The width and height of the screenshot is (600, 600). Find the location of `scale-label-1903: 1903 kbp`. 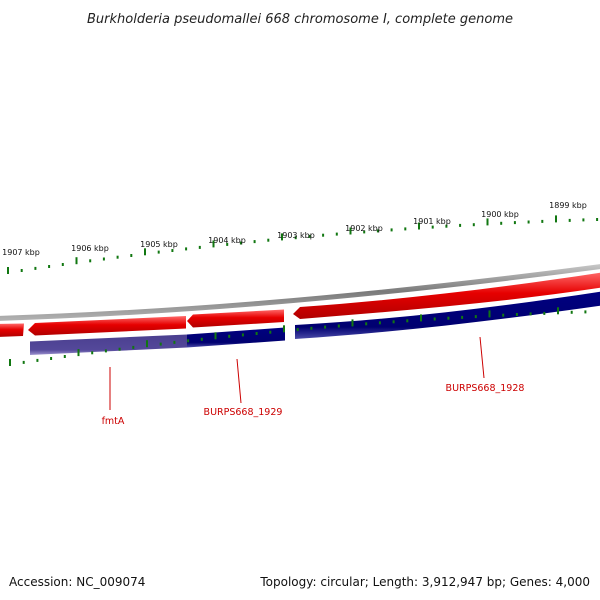

scale-label-1903: 1903 kbp is located at coordinates (296, 235).